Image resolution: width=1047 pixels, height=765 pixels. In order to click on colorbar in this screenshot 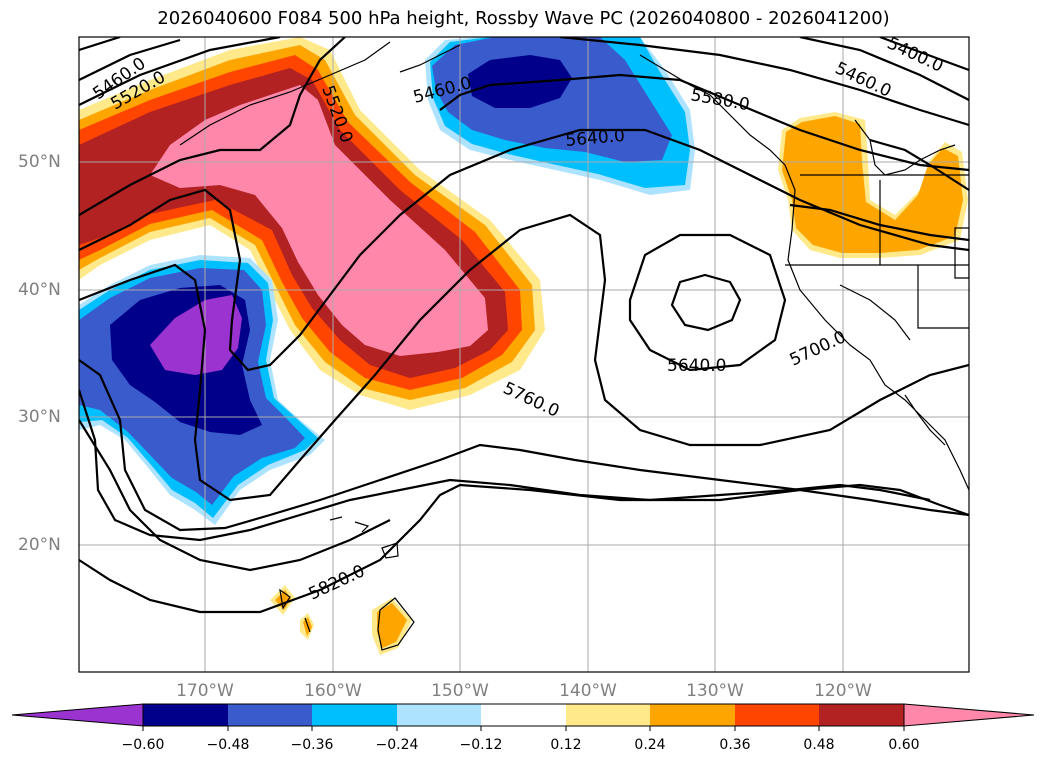, I will do `click(523, 717)`.